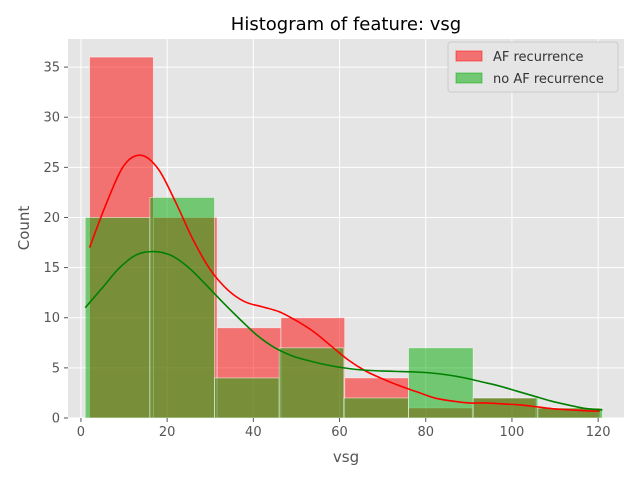 This screenshot has width=640, height=480. I want to click on legend-label-af-recurrence: AF recurrence, so click(538, 57).